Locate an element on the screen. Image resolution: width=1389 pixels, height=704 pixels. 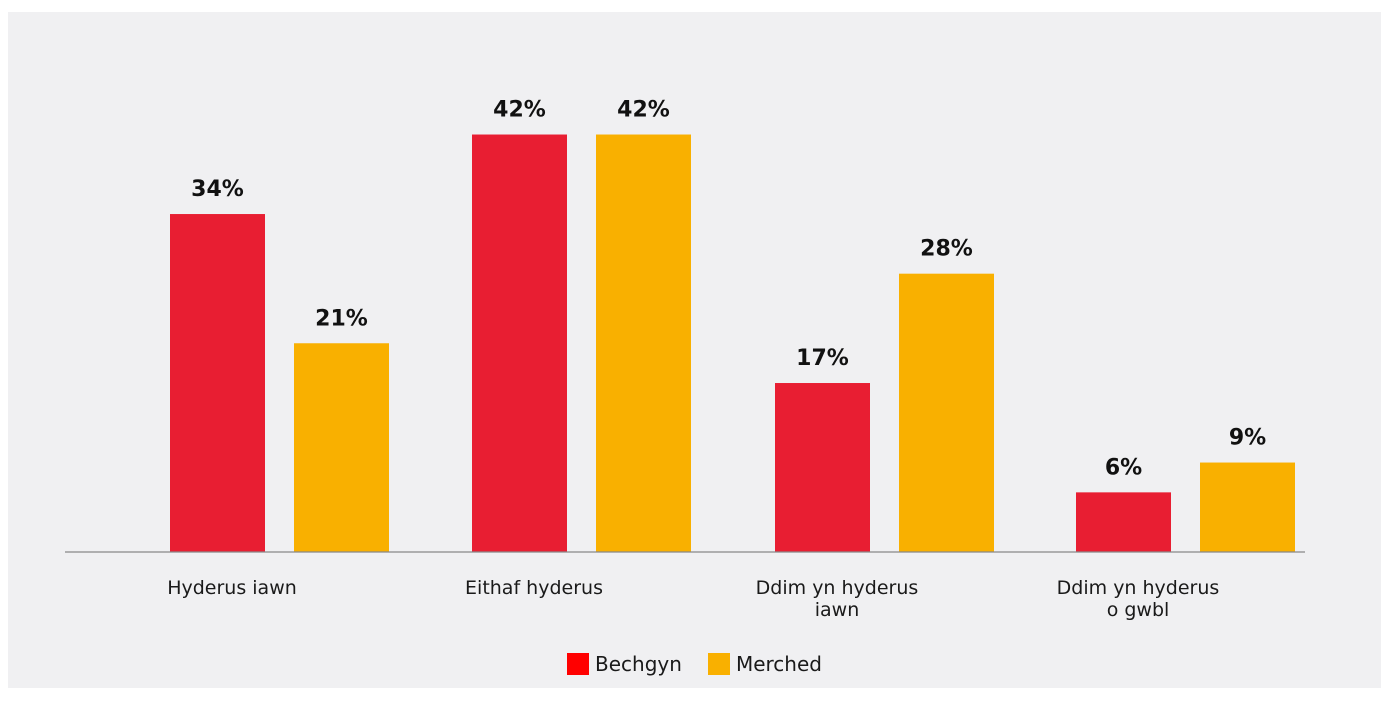
x-tick-label-3: Ddim yn hyderus o gwbl is located at coordinates (1138, 599).